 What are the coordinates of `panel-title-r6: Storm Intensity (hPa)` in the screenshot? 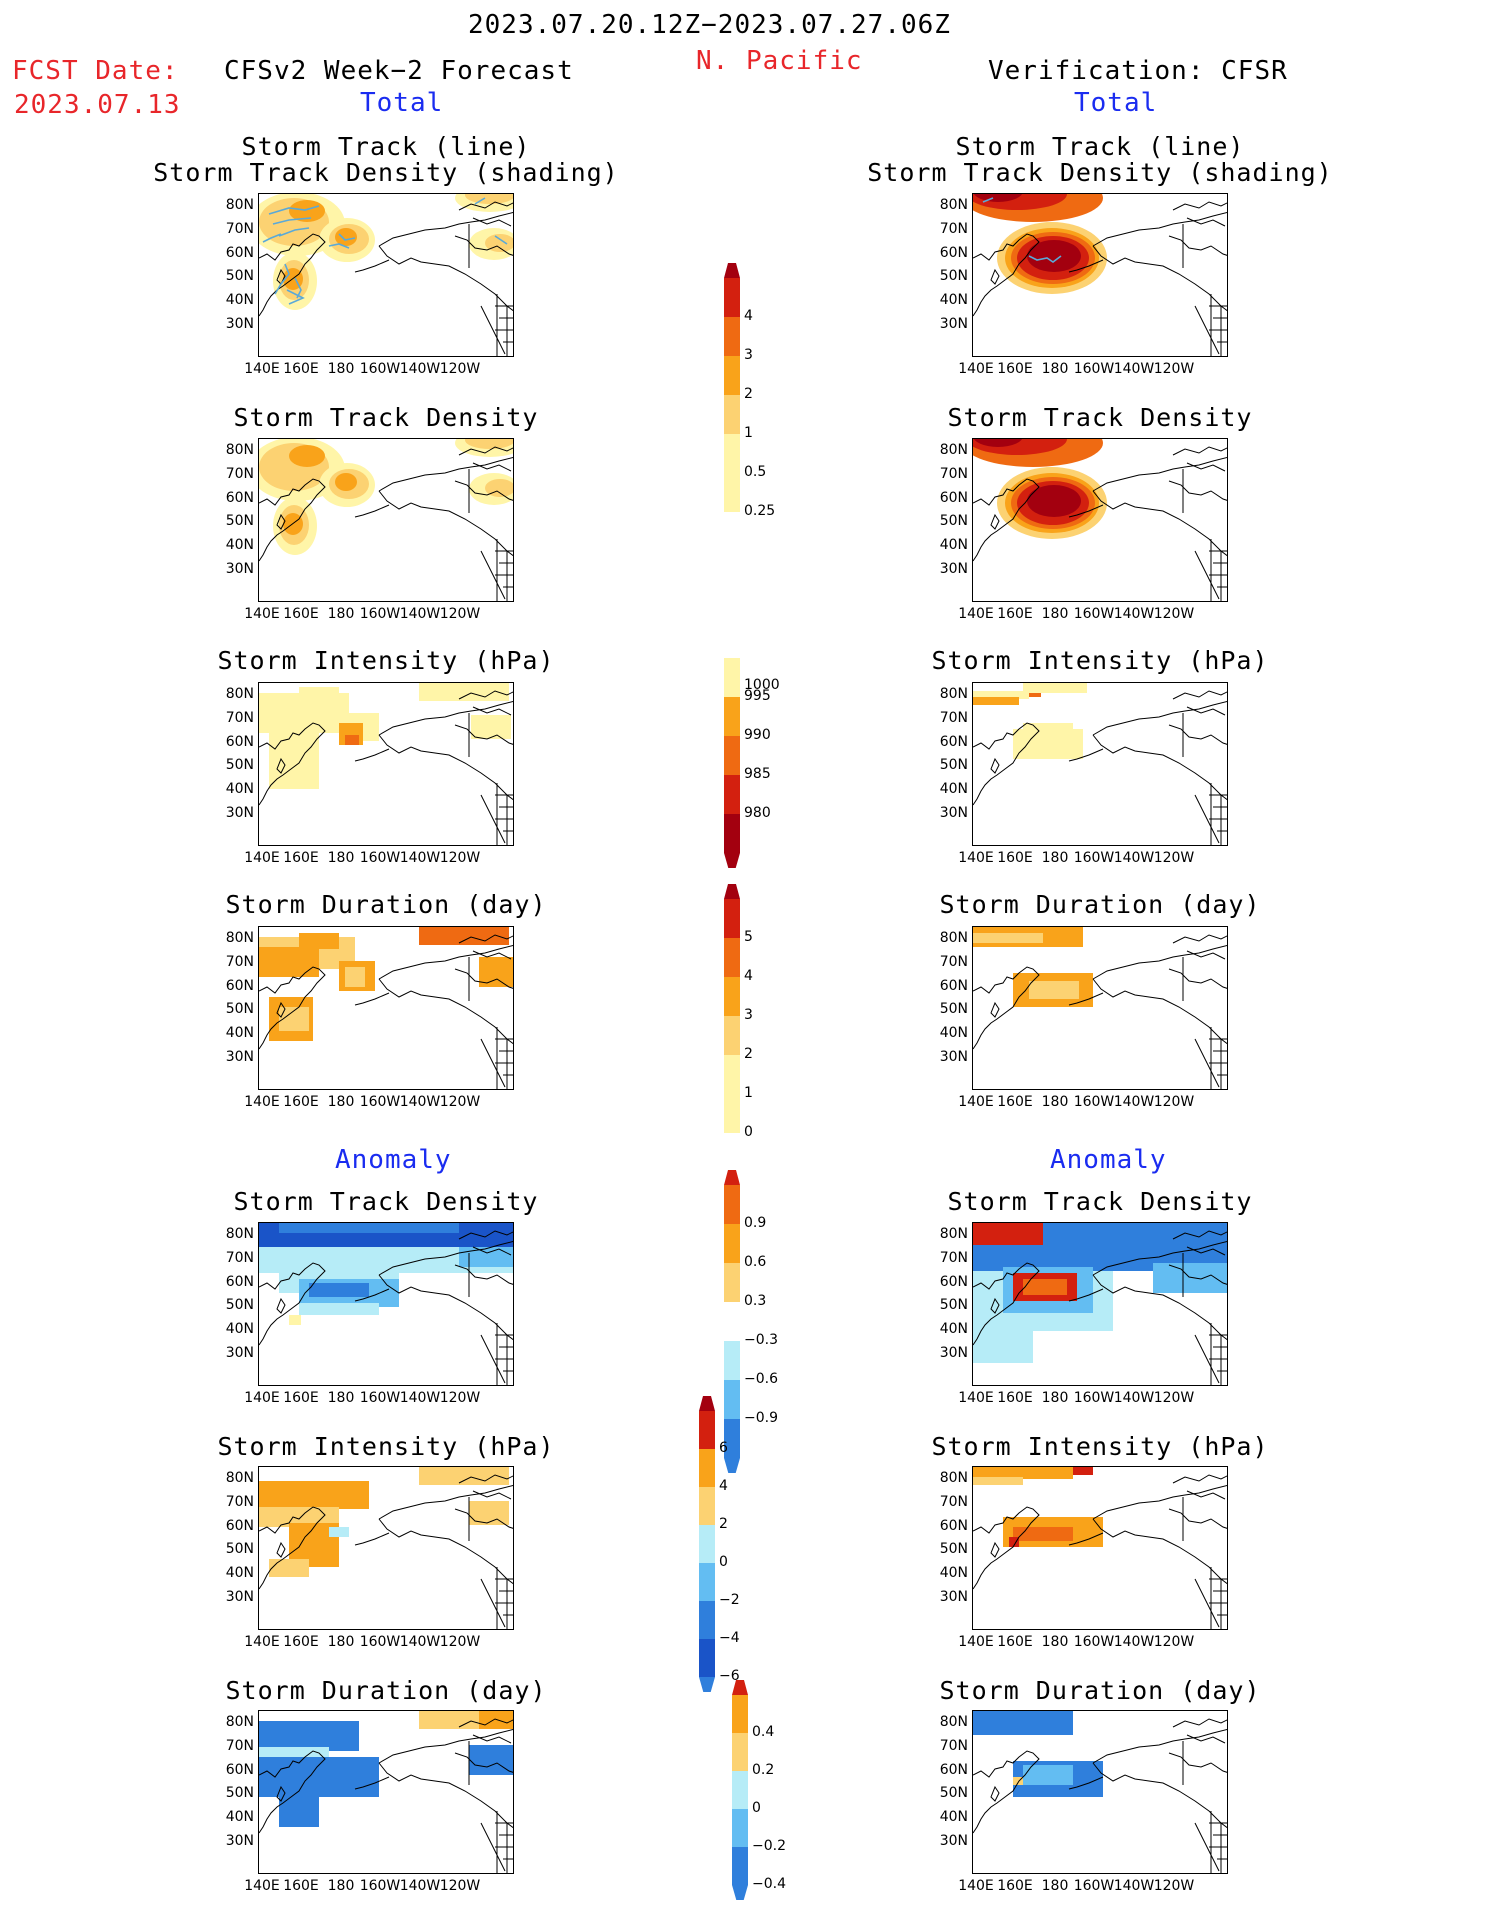 It's located at (1100, 1446).